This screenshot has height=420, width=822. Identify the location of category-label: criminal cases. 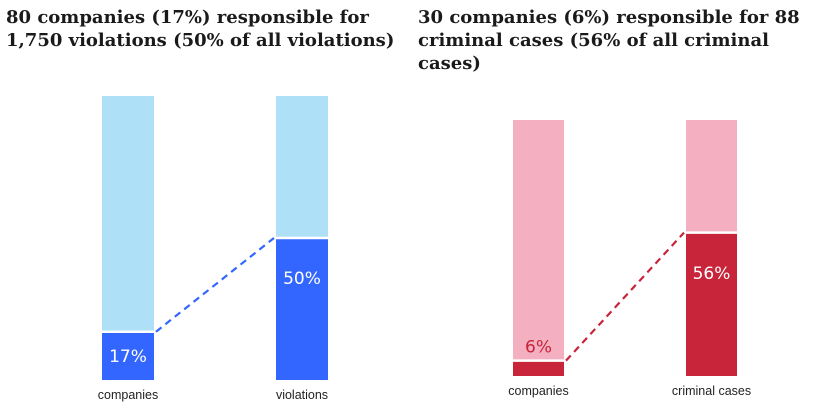
(711, 391).